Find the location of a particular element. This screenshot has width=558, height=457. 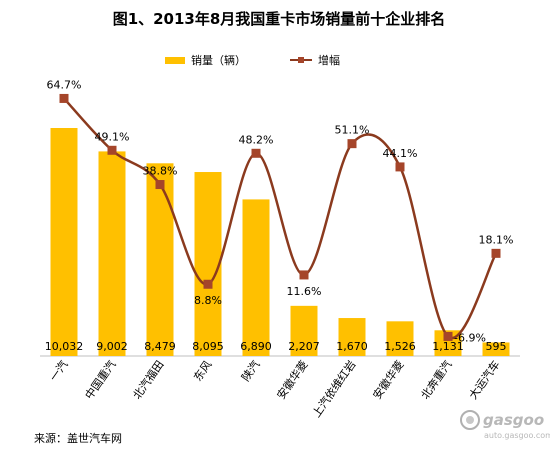

legend-swatch-growth is located at coordinates (301, 60).